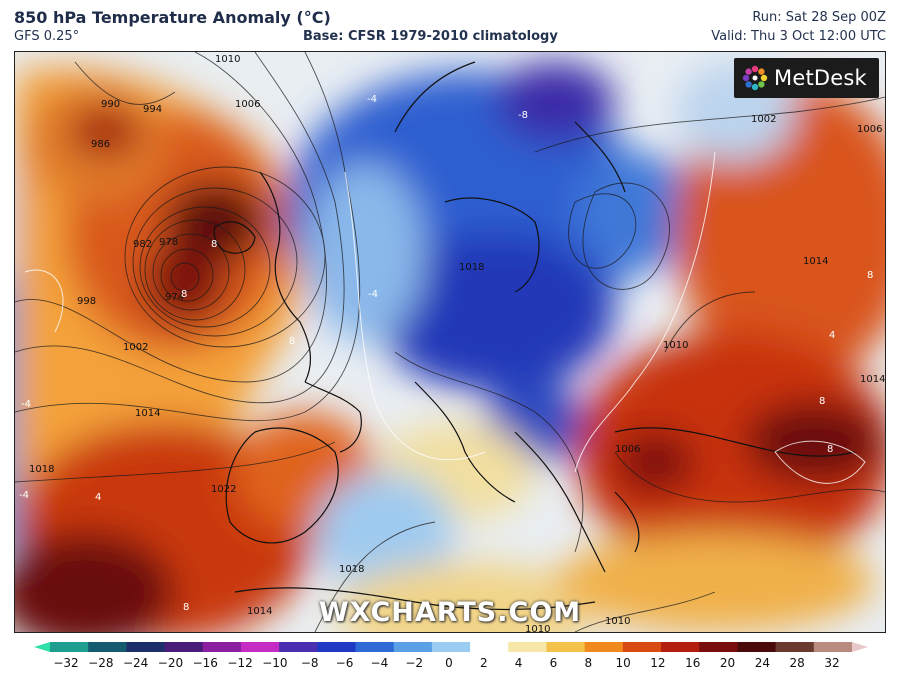  What do you see at coordinates (797, 663) in the screenshot?
I see `scale-tick-label: 28` at bounding box center [797, 663].